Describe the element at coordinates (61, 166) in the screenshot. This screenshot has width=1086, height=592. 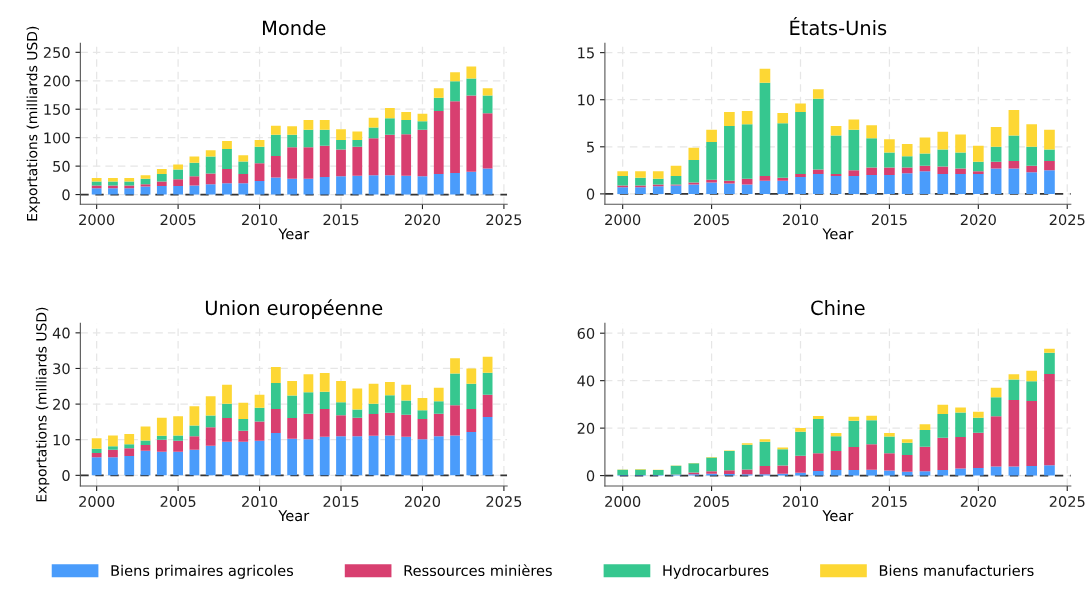
I see `y-tick-label: 50` at that location.